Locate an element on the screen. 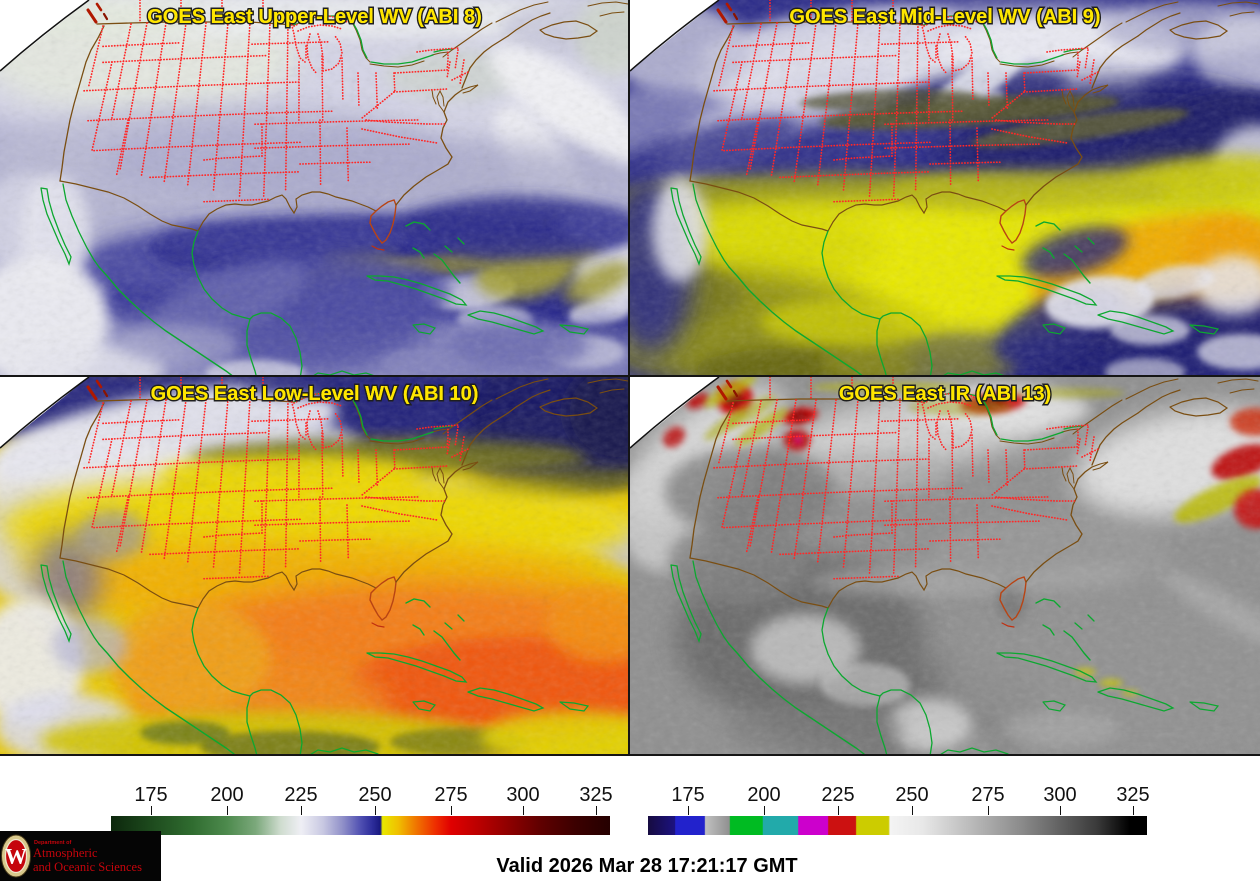 The image size is (1260, 881). svg-text: W is located at coordinates (16, 856).